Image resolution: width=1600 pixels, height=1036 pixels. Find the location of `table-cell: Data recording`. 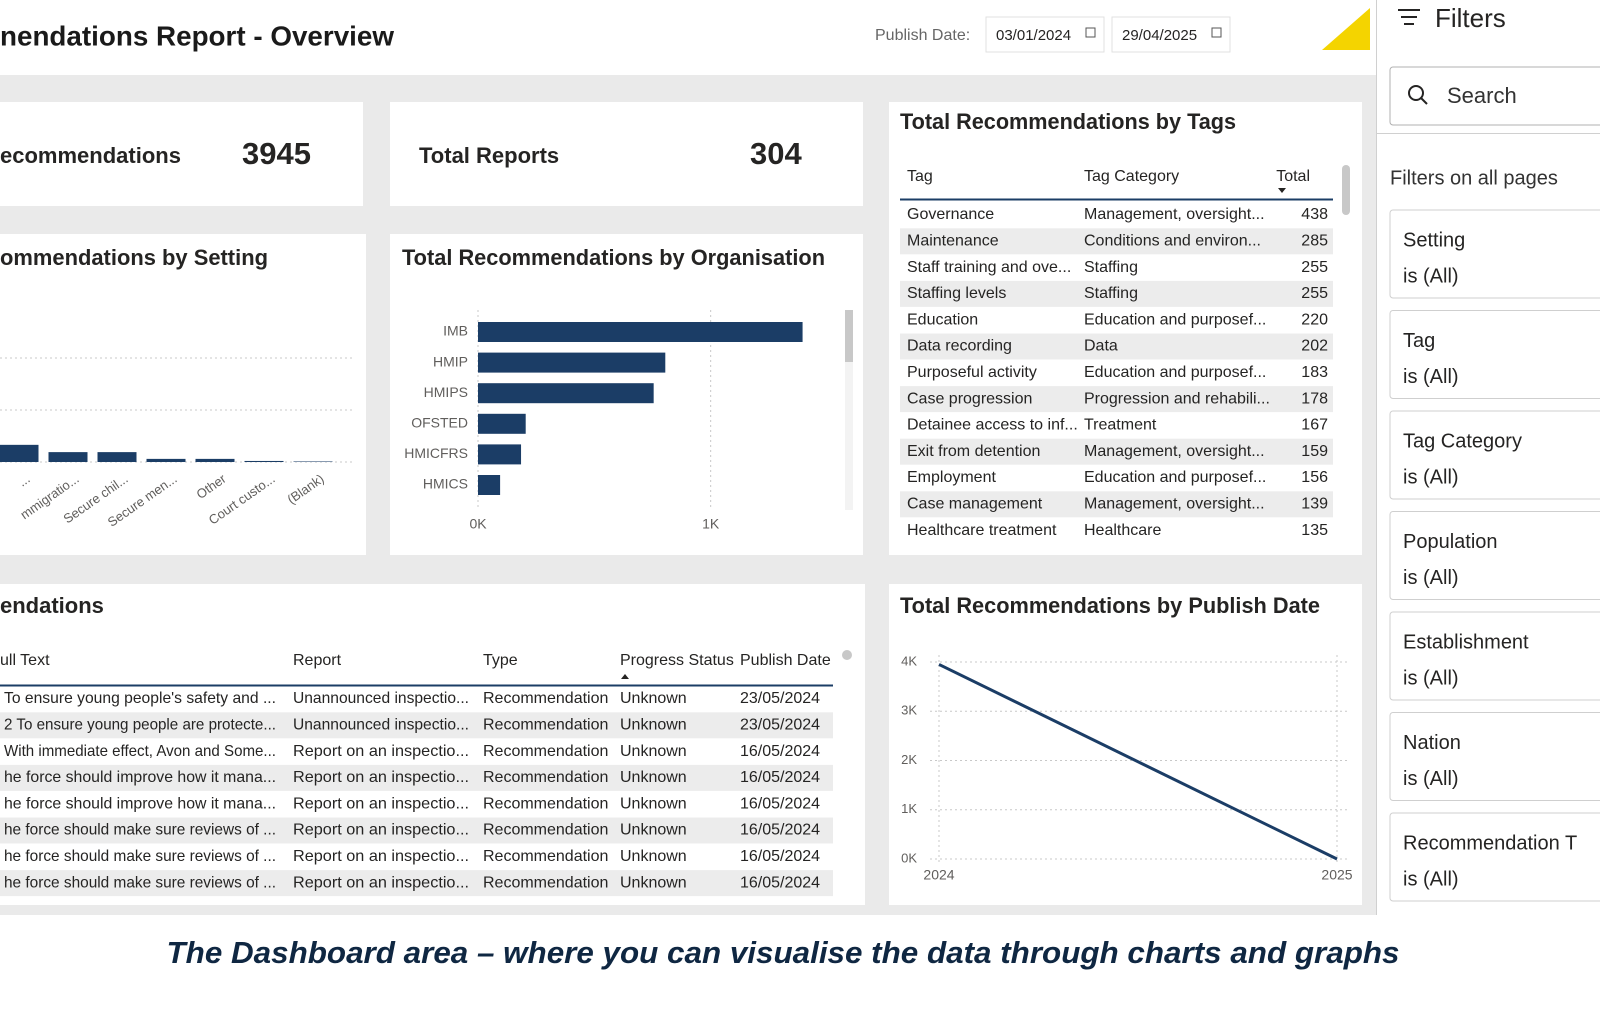

table-cell: Data recording is located at coordinates (959, 346).